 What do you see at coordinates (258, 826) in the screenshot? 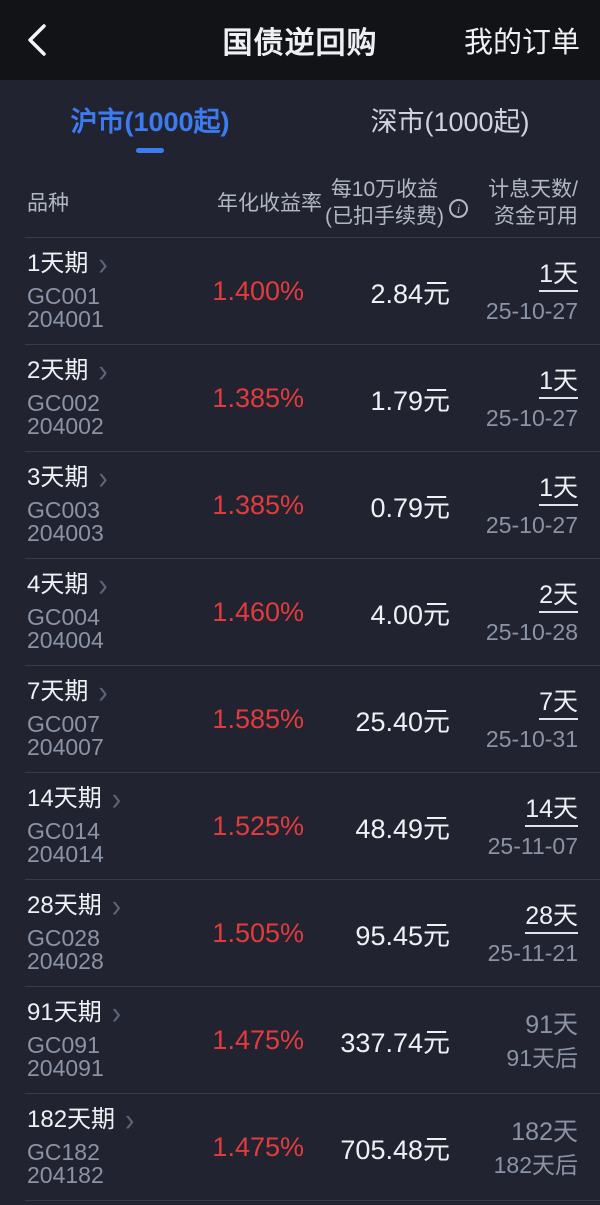
I see `annualized-rate: 1.525%` at bounding box center [258, 826].